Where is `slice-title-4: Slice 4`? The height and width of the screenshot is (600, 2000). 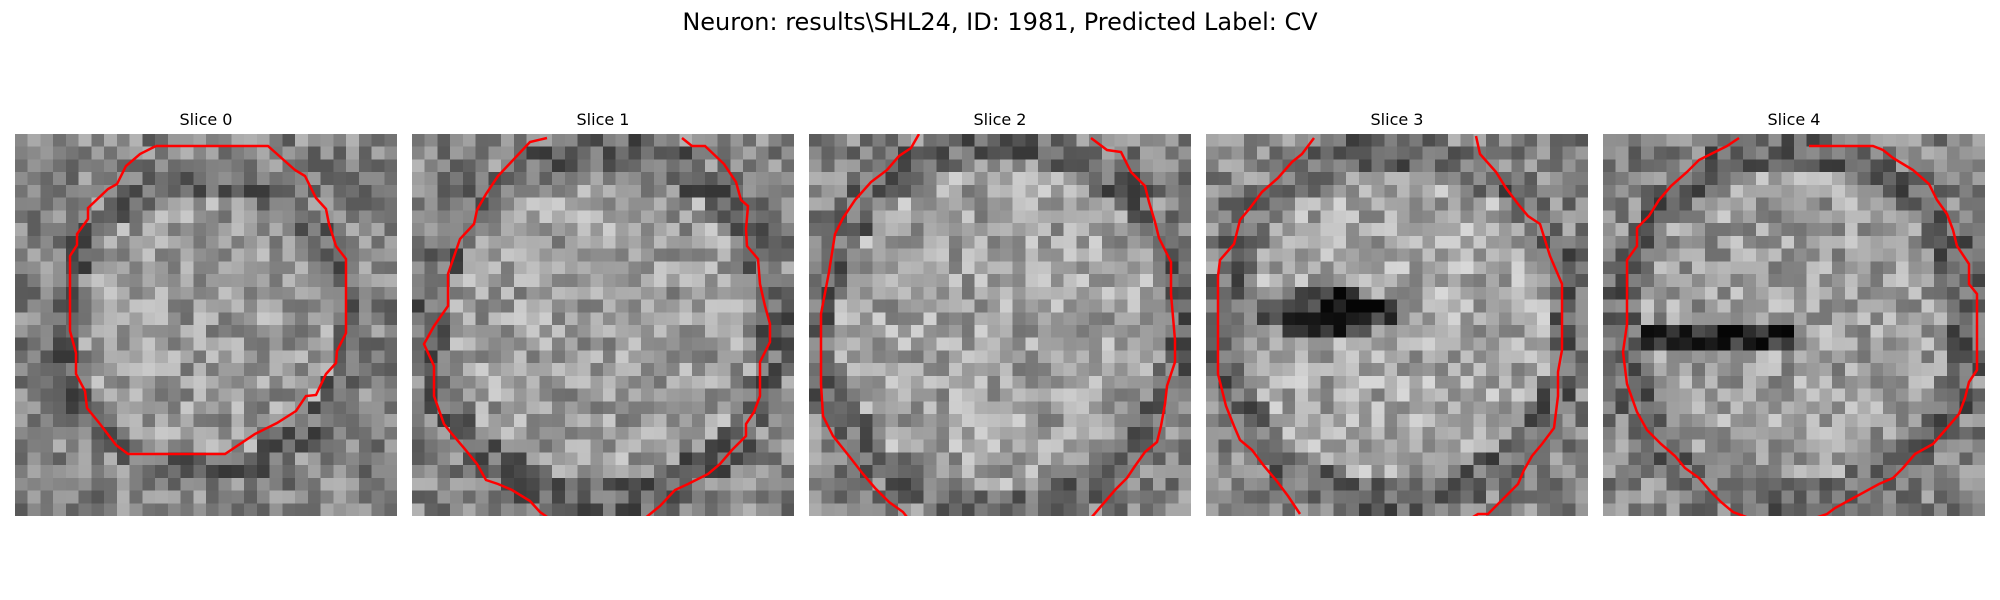 slice-title-4: Slice 4 is located at coordinates (1794, 119).